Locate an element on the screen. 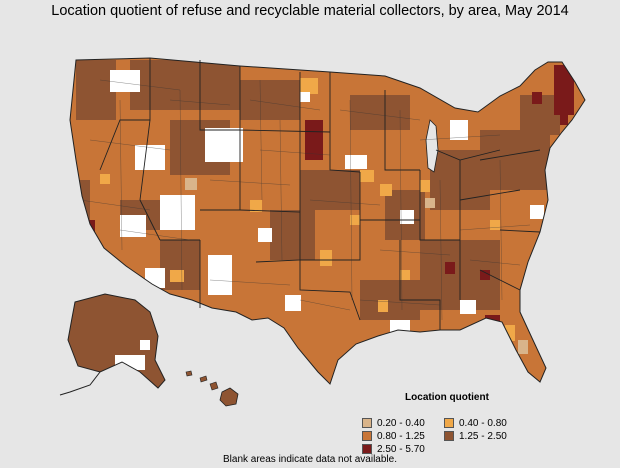 The width and height of the screenshot is (620, 468). legend-item: 0.40 - 0.80 is located at coordinates (489, 423).